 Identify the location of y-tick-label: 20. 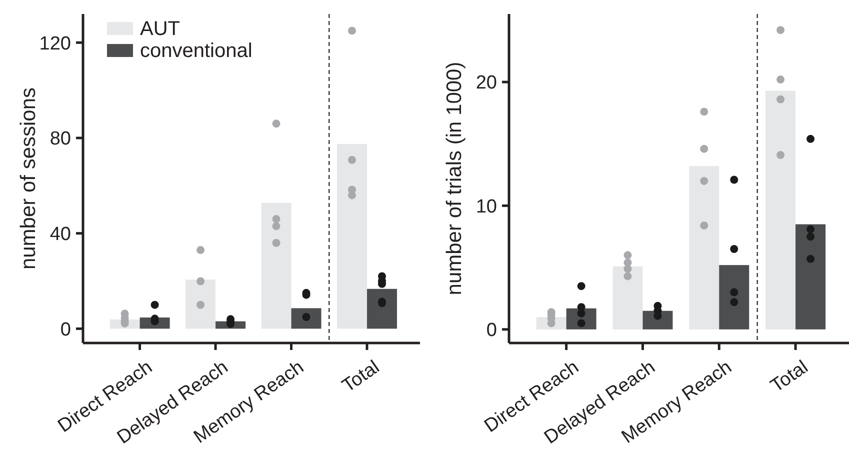
(486, 83).